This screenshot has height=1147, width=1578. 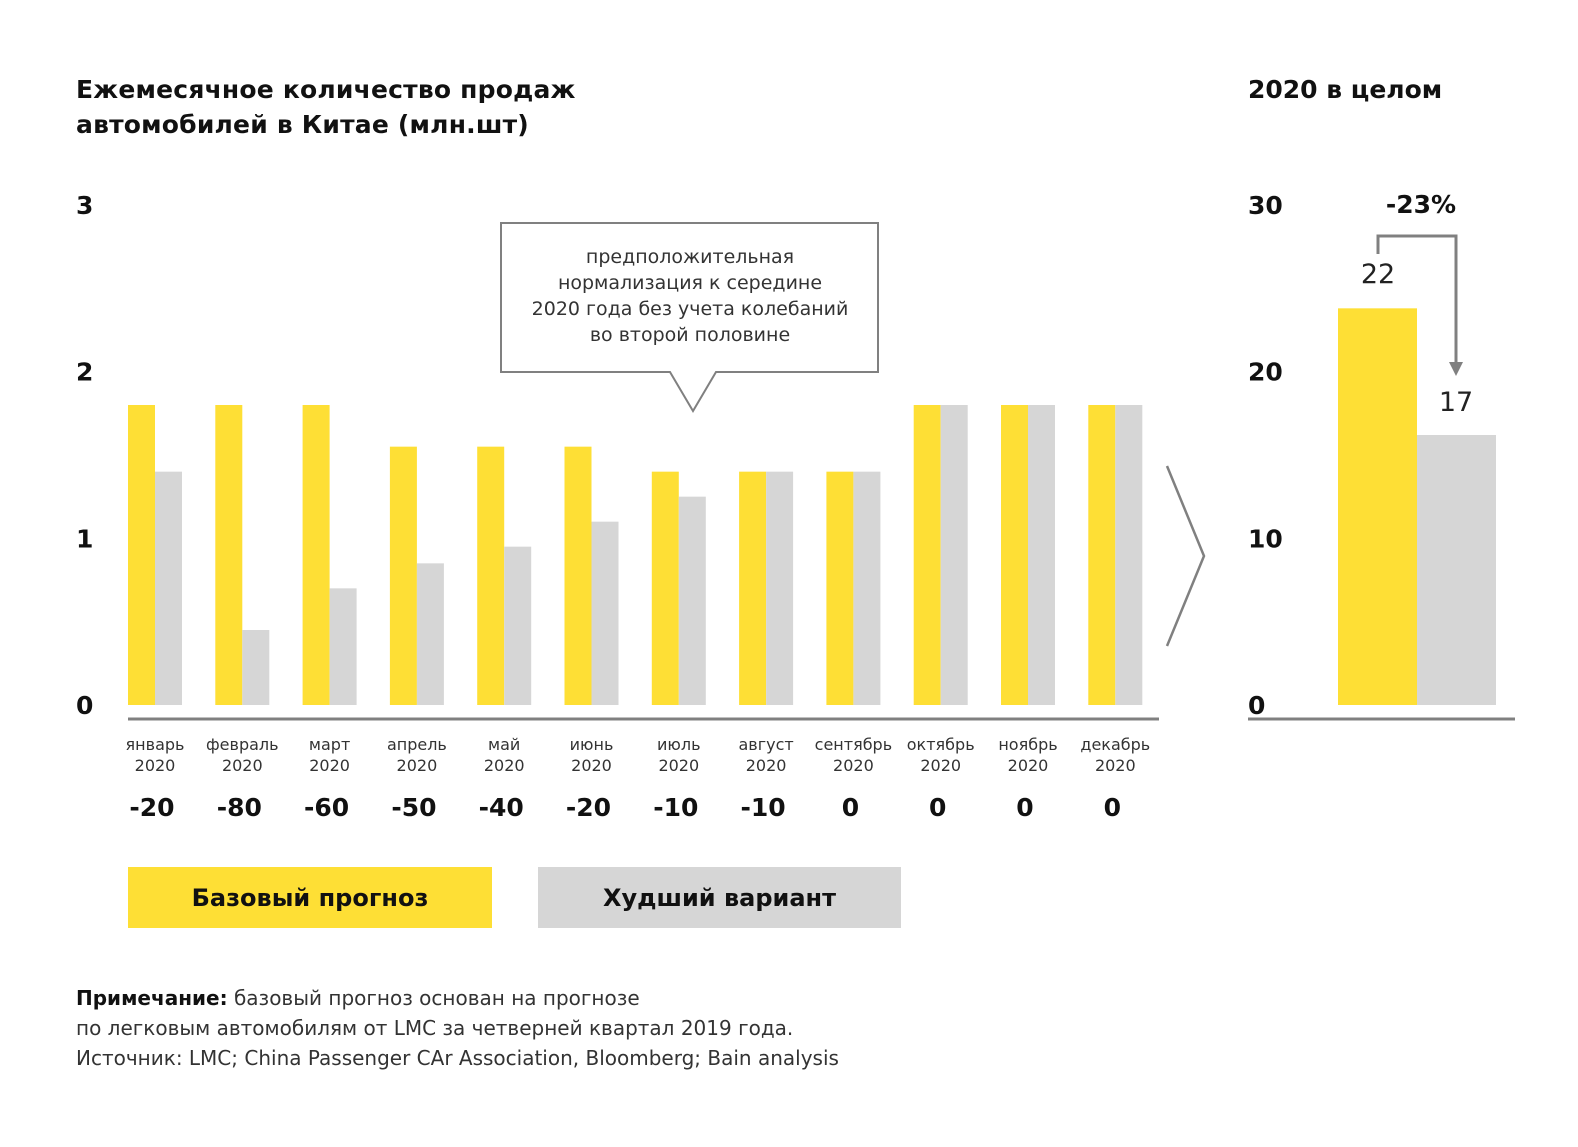 What do you see at coordinates (84, 205) in the screenshot?
I see `y-tick-label: 3` at bounding box center [84, 205].